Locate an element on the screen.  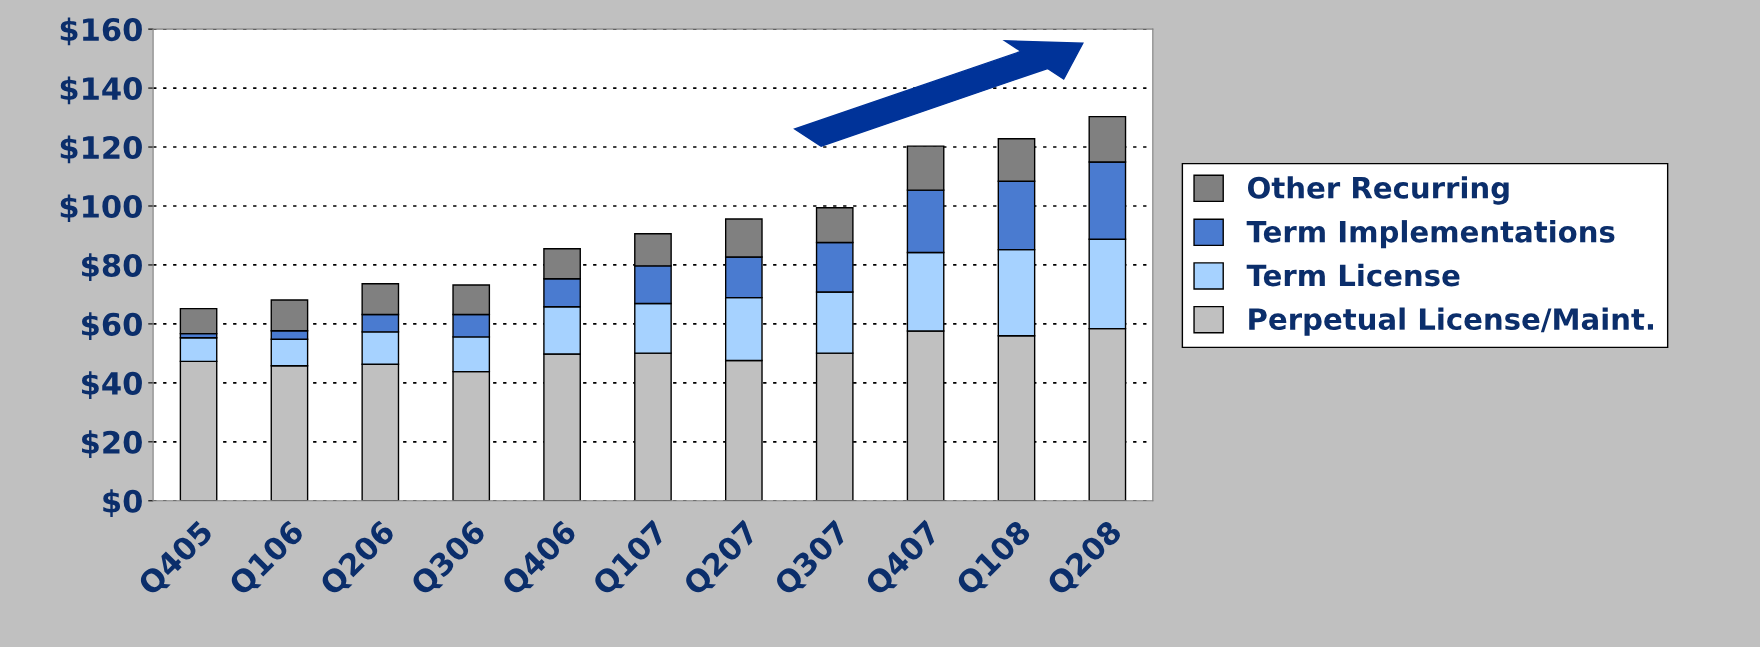
legend-label: Term License is located at coordinates (1353, 275).